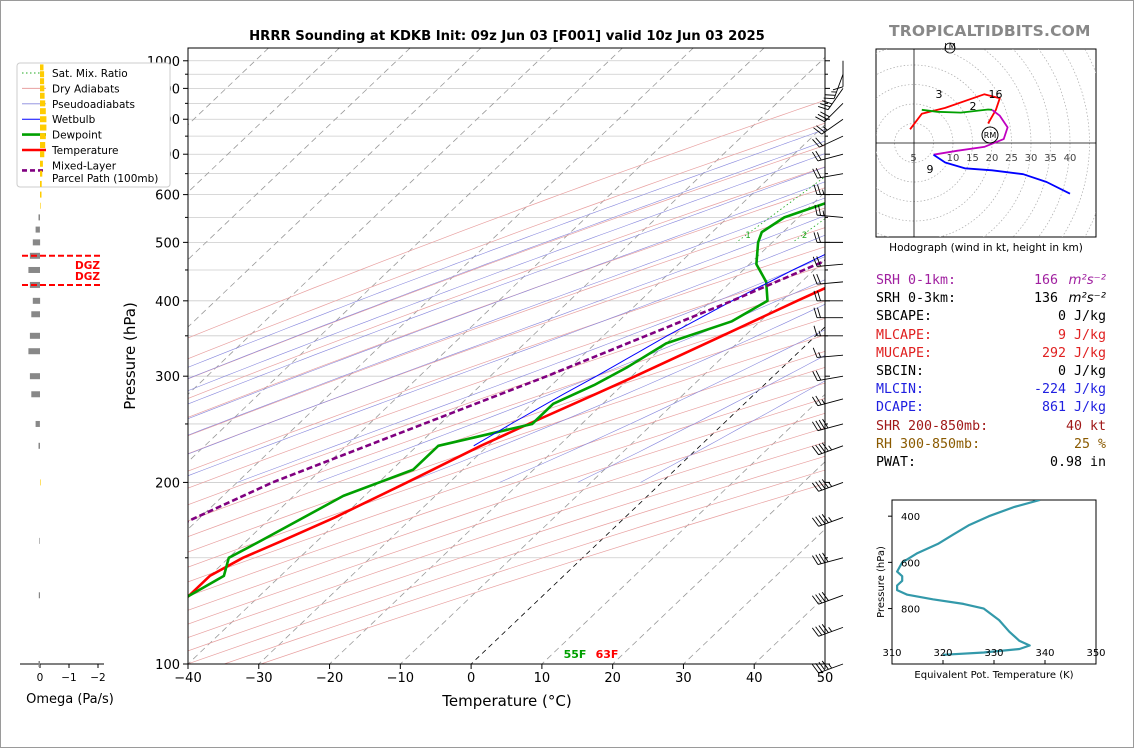 Image resolution: width=1134 pixels, height=748 pixels. What do you see at coordinates (1044, 653) in the screenshot?
I see `theta-e-x-tick-label: 340` at bounding box center [1044, 653].